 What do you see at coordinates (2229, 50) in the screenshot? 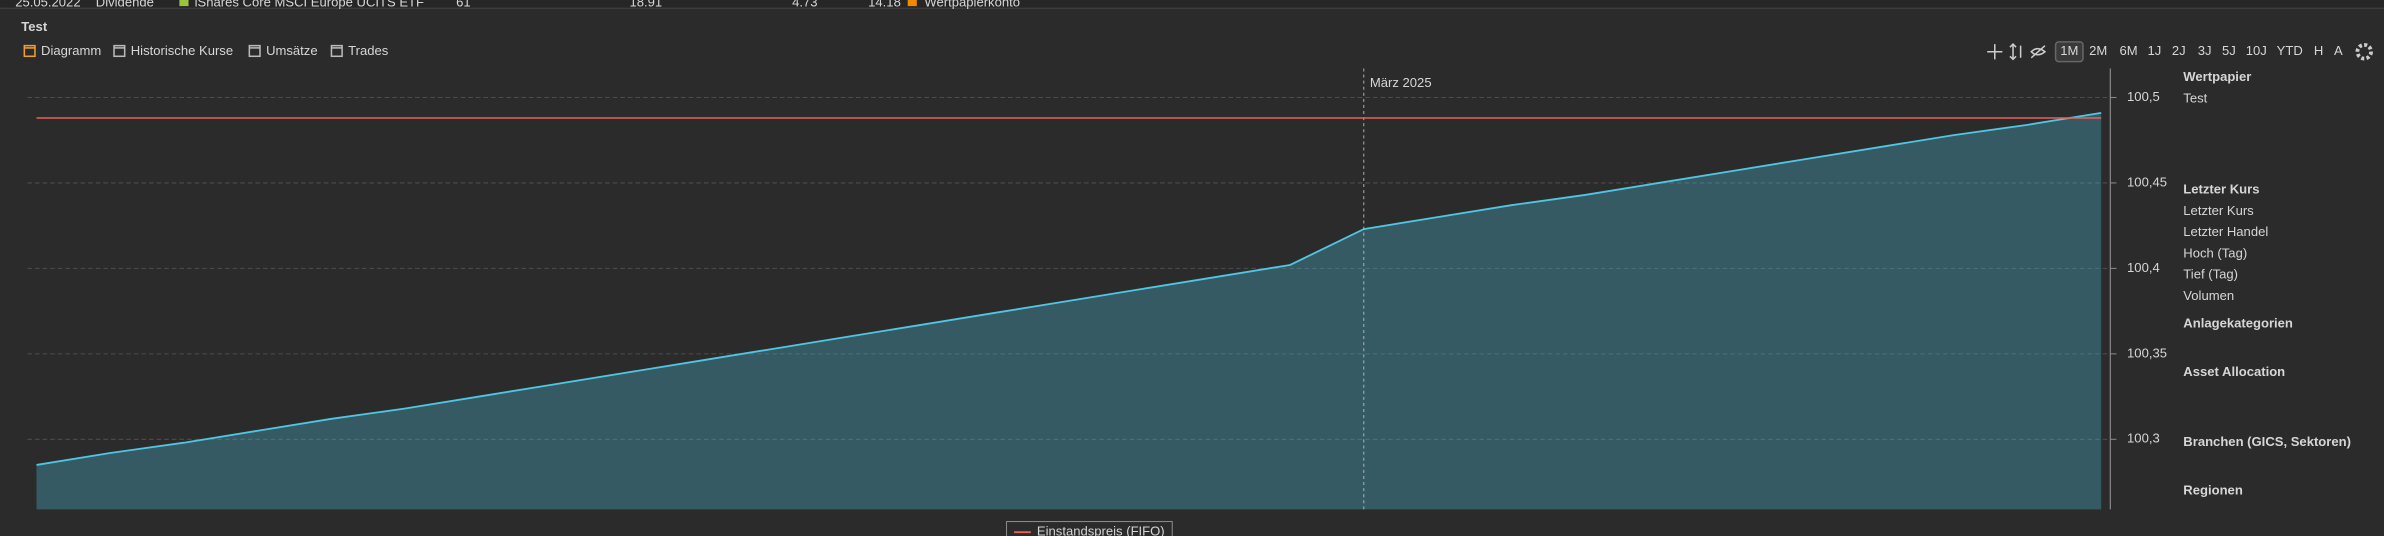
I see `period-button: 5J` at bounding box center [2229, 50].